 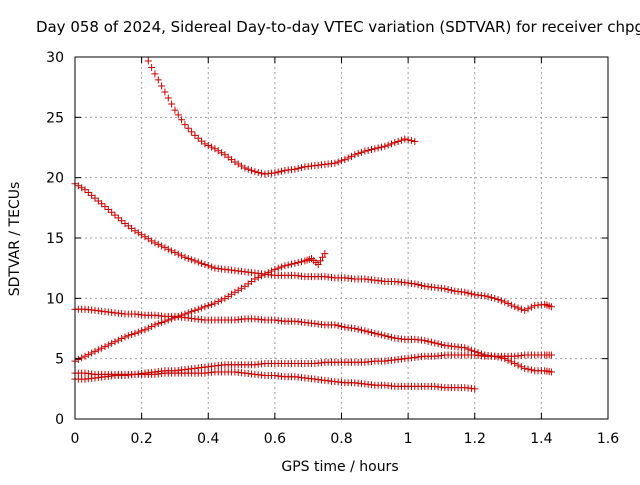 I want to click on series-s5, so click(x=313, y=367).